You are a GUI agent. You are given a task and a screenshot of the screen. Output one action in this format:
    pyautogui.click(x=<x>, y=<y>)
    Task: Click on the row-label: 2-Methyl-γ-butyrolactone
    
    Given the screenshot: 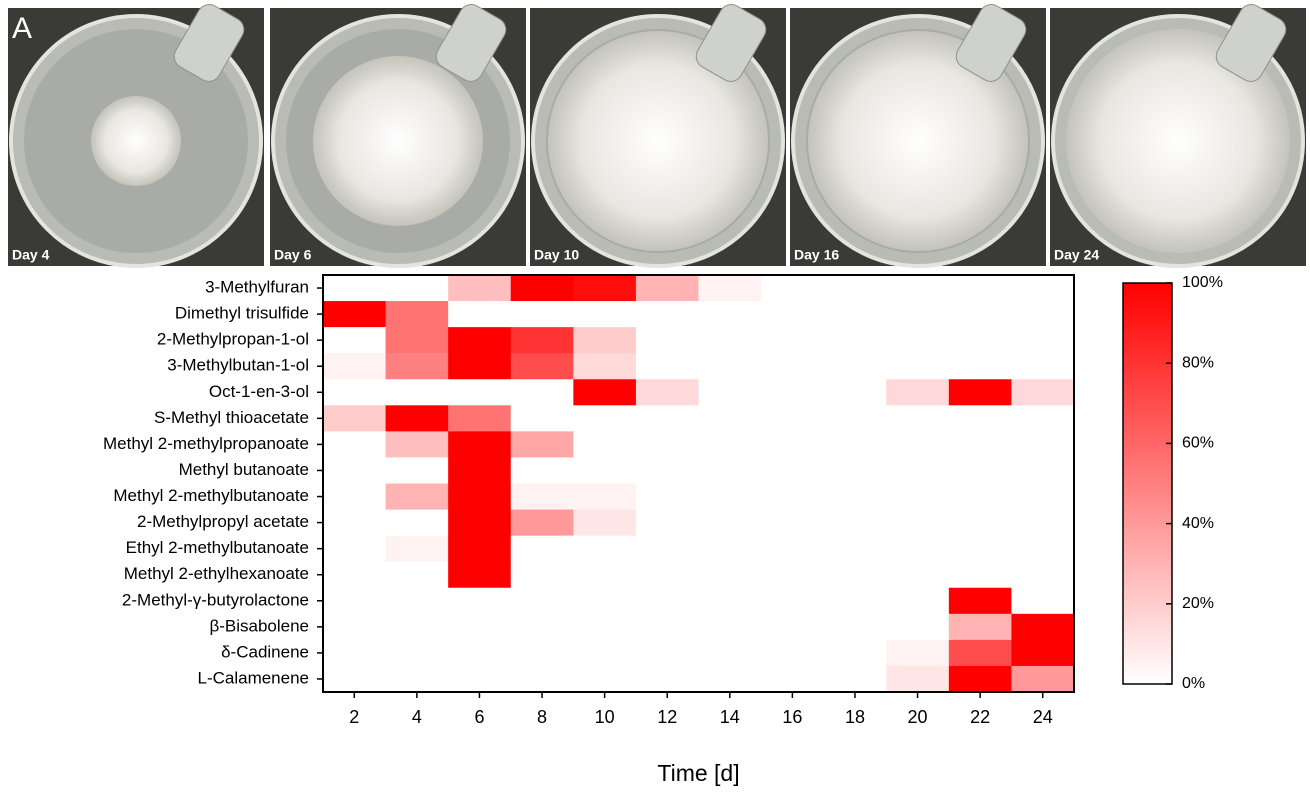 What is the action you would take?
    pyautogui.click(x=215, y=599)
    